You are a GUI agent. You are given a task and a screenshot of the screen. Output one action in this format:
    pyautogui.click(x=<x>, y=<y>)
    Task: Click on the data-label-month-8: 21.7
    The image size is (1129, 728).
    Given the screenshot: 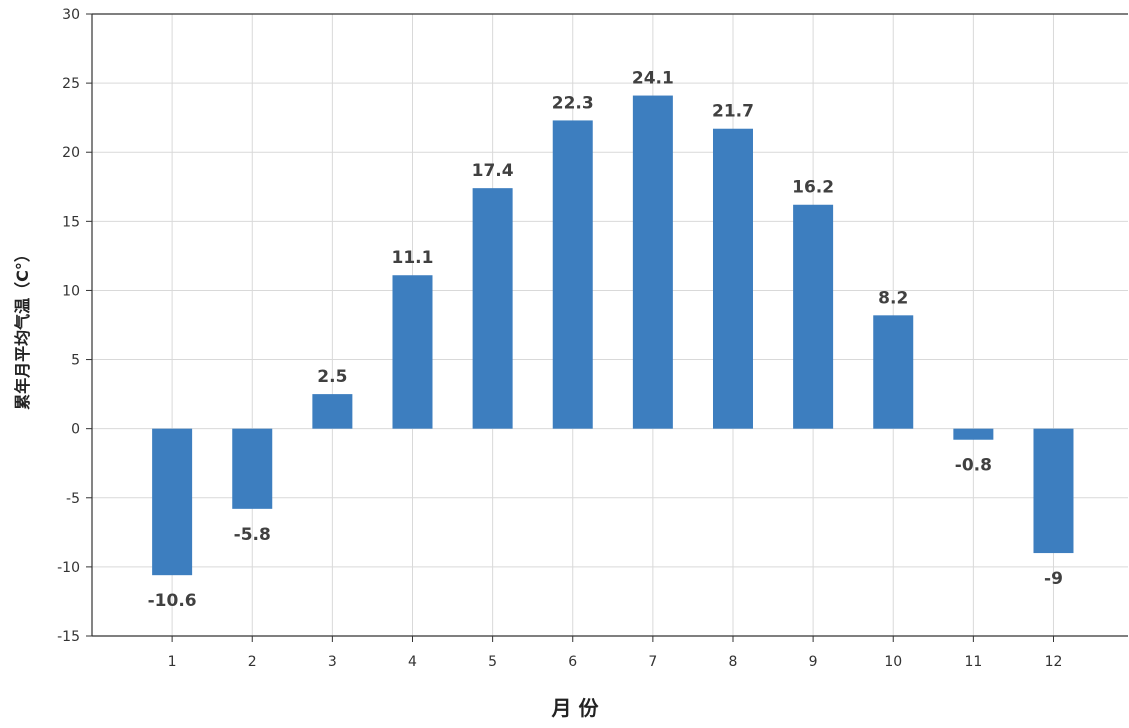 What is the action you would take?
    pyautogui.click(x=733, y=112)
    